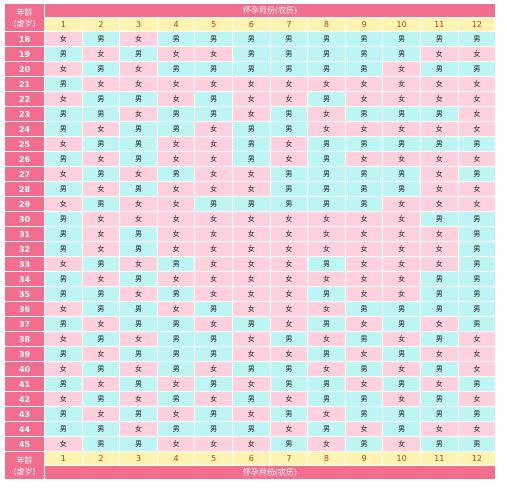  I want to click on bottom-month-11: 11, so click(439, 458).